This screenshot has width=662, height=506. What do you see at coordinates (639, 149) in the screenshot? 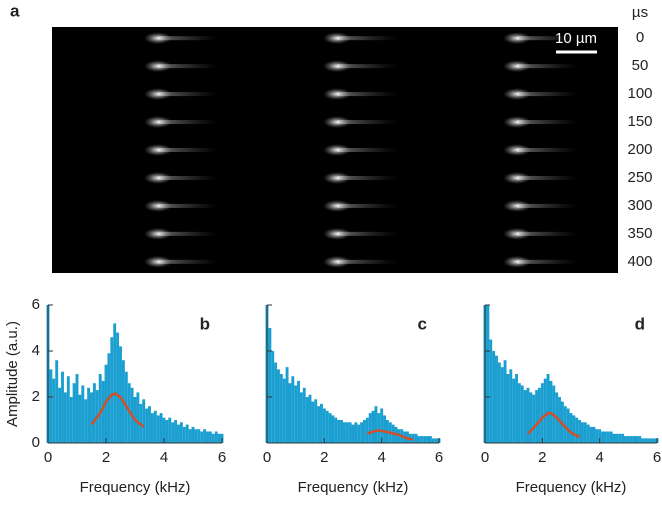
I see `time-label: 200` at bounding box center [639, 149].